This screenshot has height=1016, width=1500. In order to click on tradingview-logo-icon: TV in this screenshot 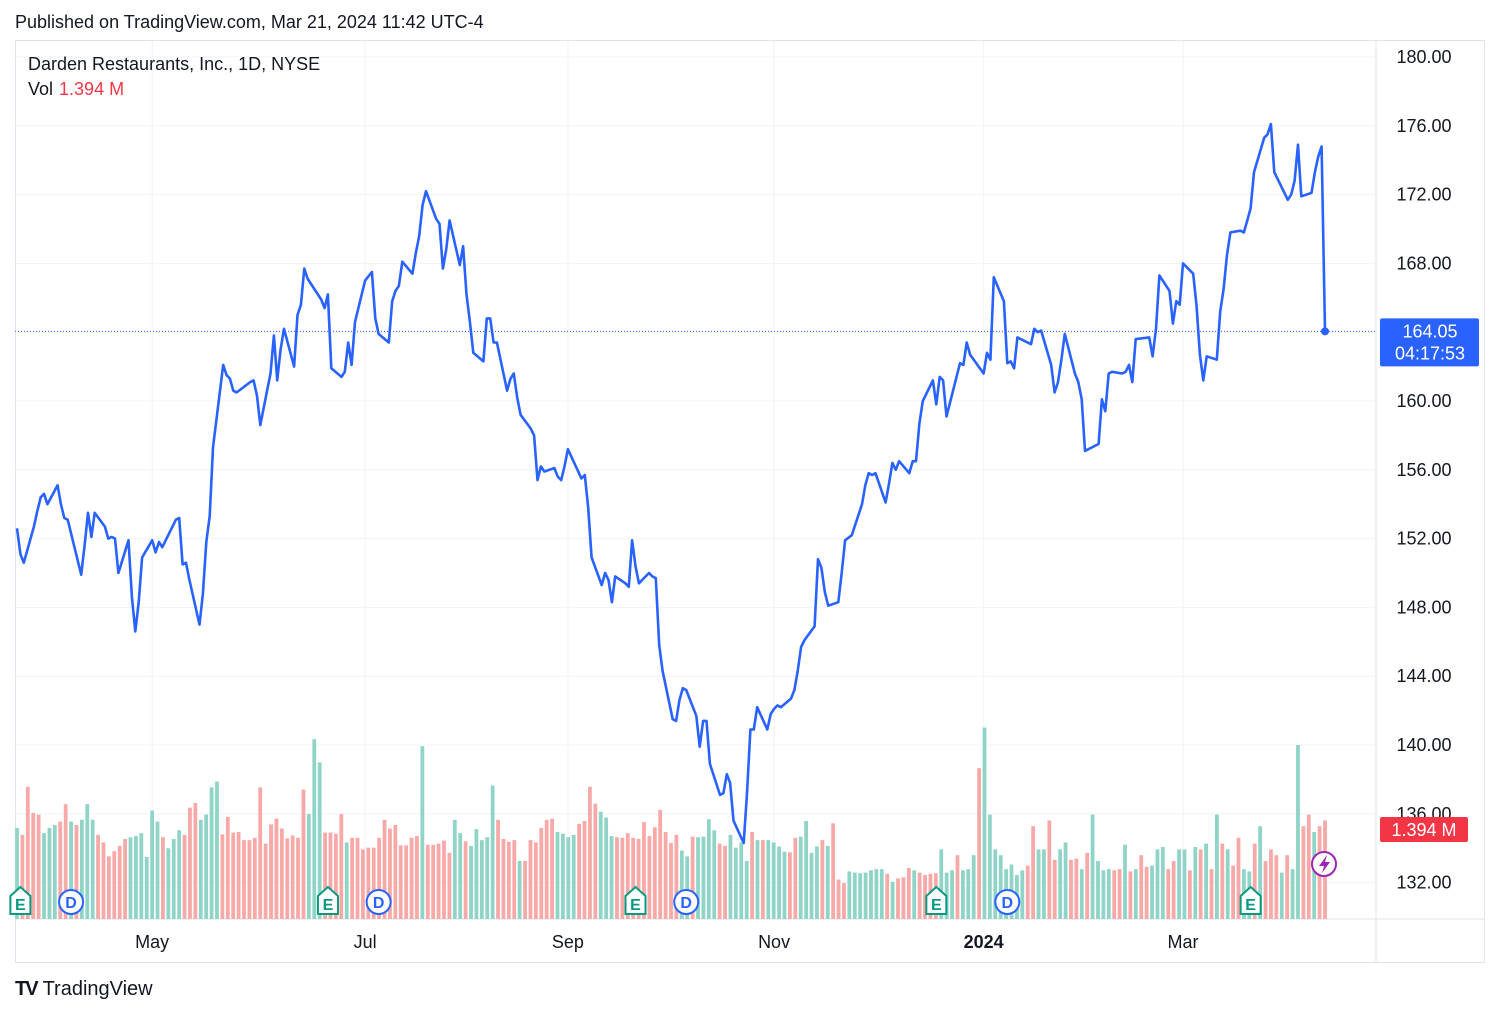, I will do `click(27, 989)`.